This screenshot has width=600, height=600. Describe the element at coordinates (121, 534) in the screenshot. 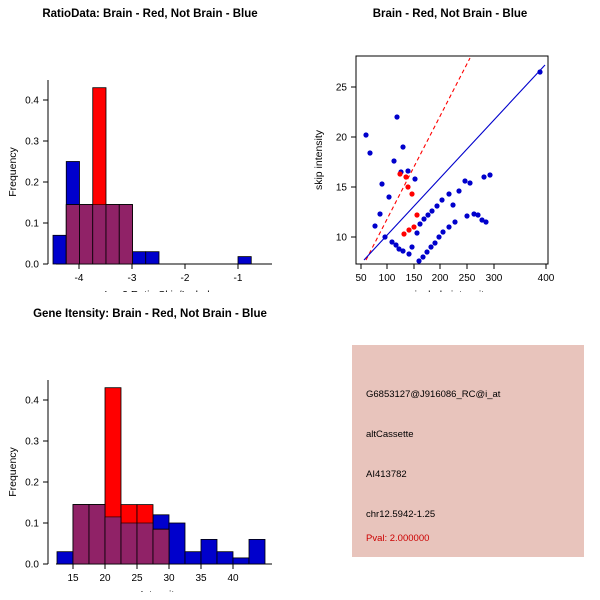

I see `gene-hist-overlap` at that location.